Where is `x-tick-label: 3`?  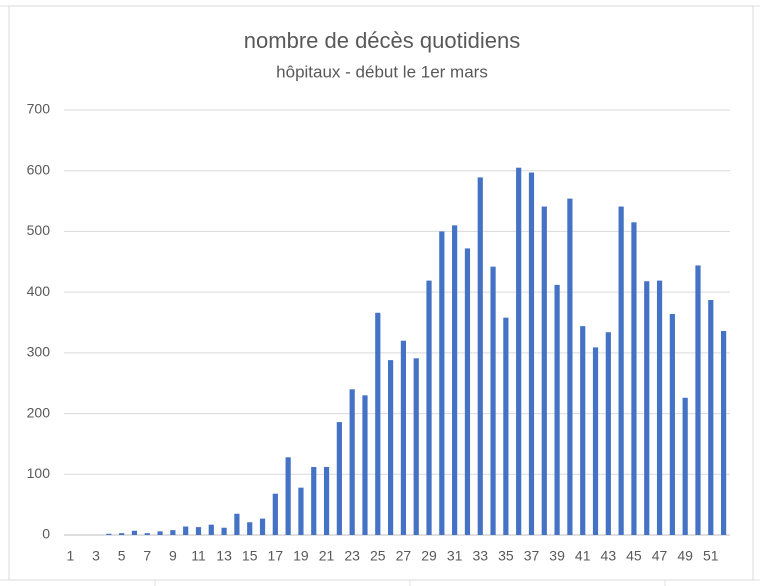
x-tick-label: 3 is located at coordinates (96, 556).